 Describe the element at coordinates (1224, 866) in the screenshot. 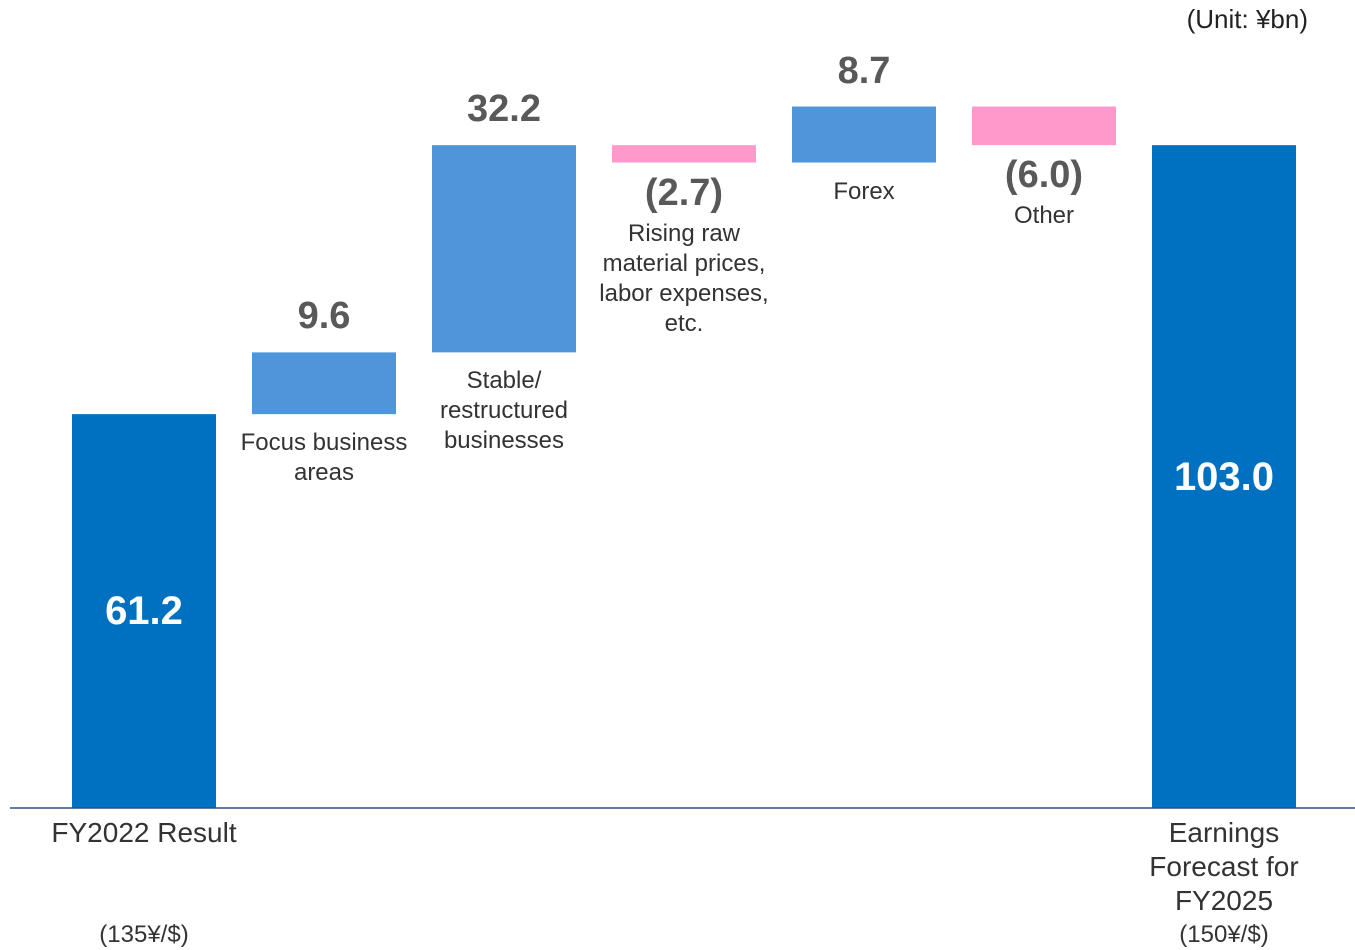

I see `x-tick-label: Earnings Forecast for FY2025` at that location.